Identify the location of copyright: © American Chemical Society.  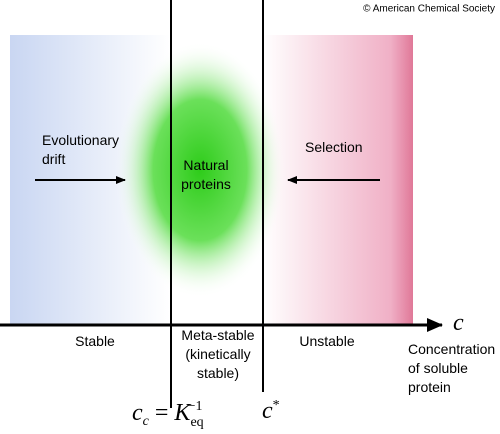
(429, 9).